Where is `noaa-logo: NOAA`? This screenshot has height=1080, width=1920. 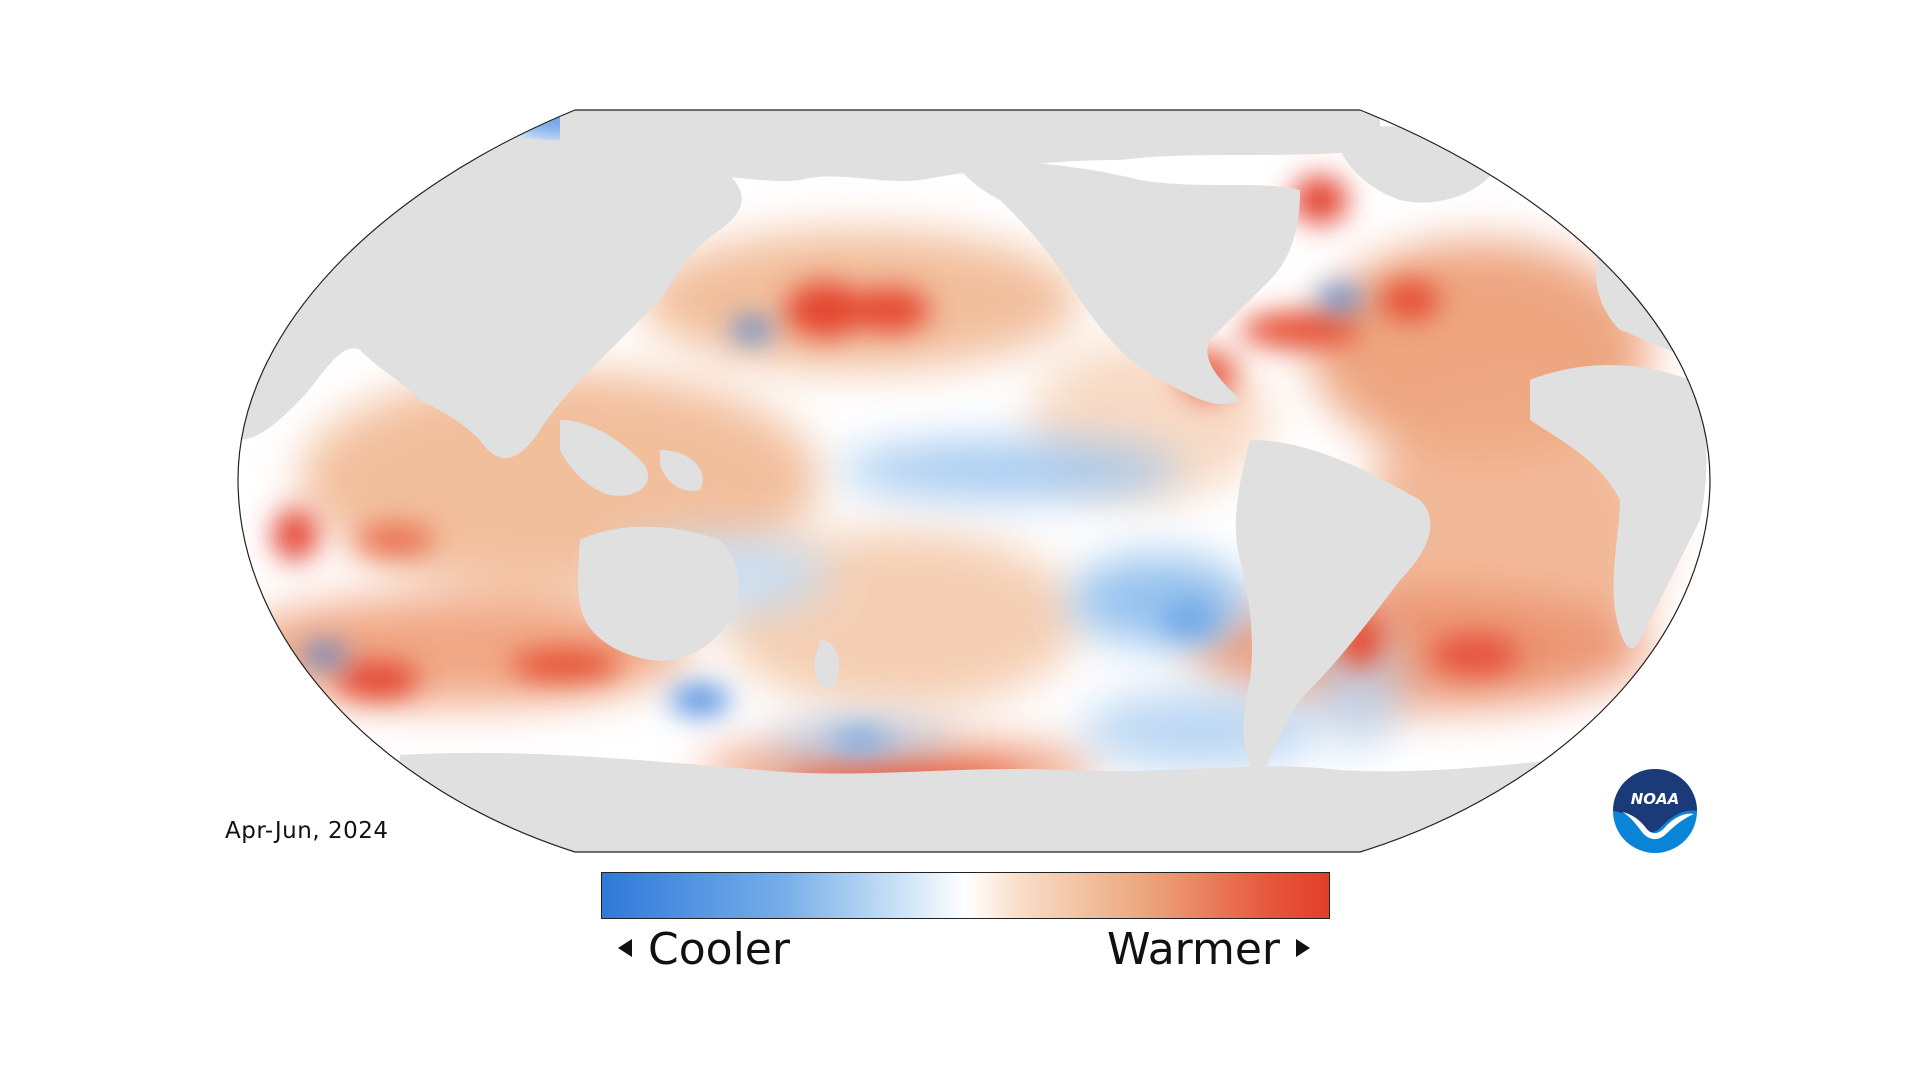 noaa-logo: NOAA is located at coordinates (1655, 811).